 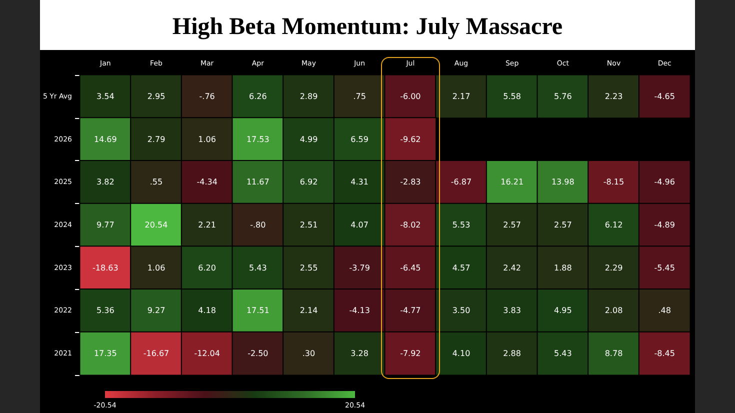 I want to click on data-label: 17.35, so click(x=105, y=353).